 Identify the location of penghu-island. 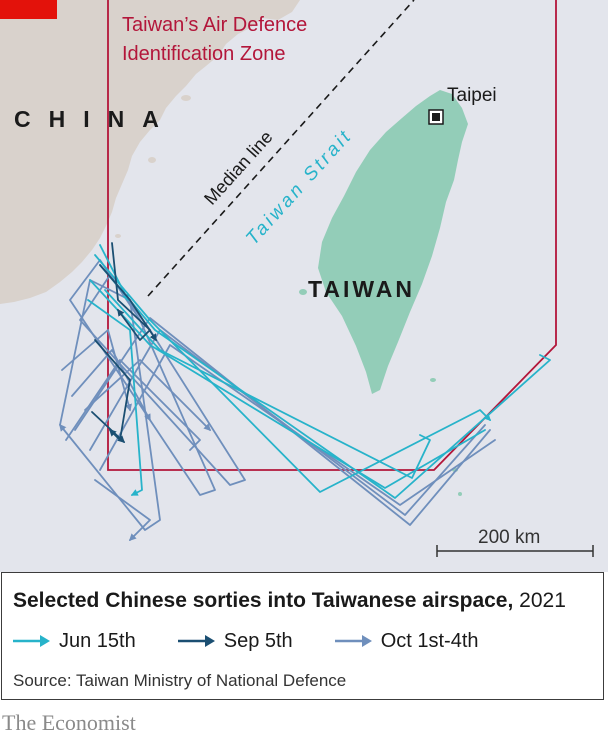
(303, 292).